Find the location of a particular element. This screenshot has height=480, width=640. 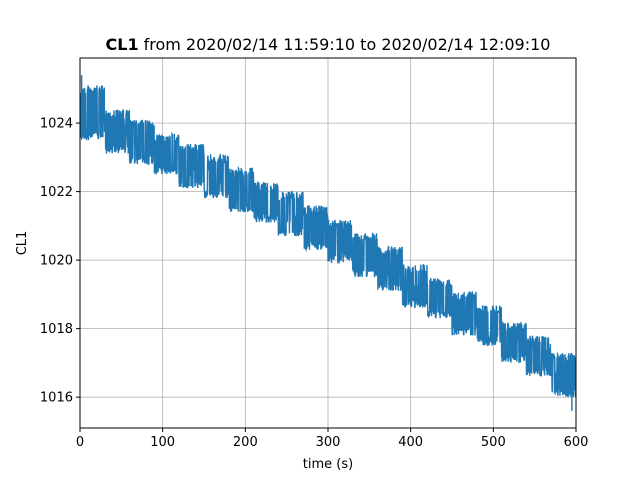

x-tick-label: 200 is located at coordinates (245, 442).